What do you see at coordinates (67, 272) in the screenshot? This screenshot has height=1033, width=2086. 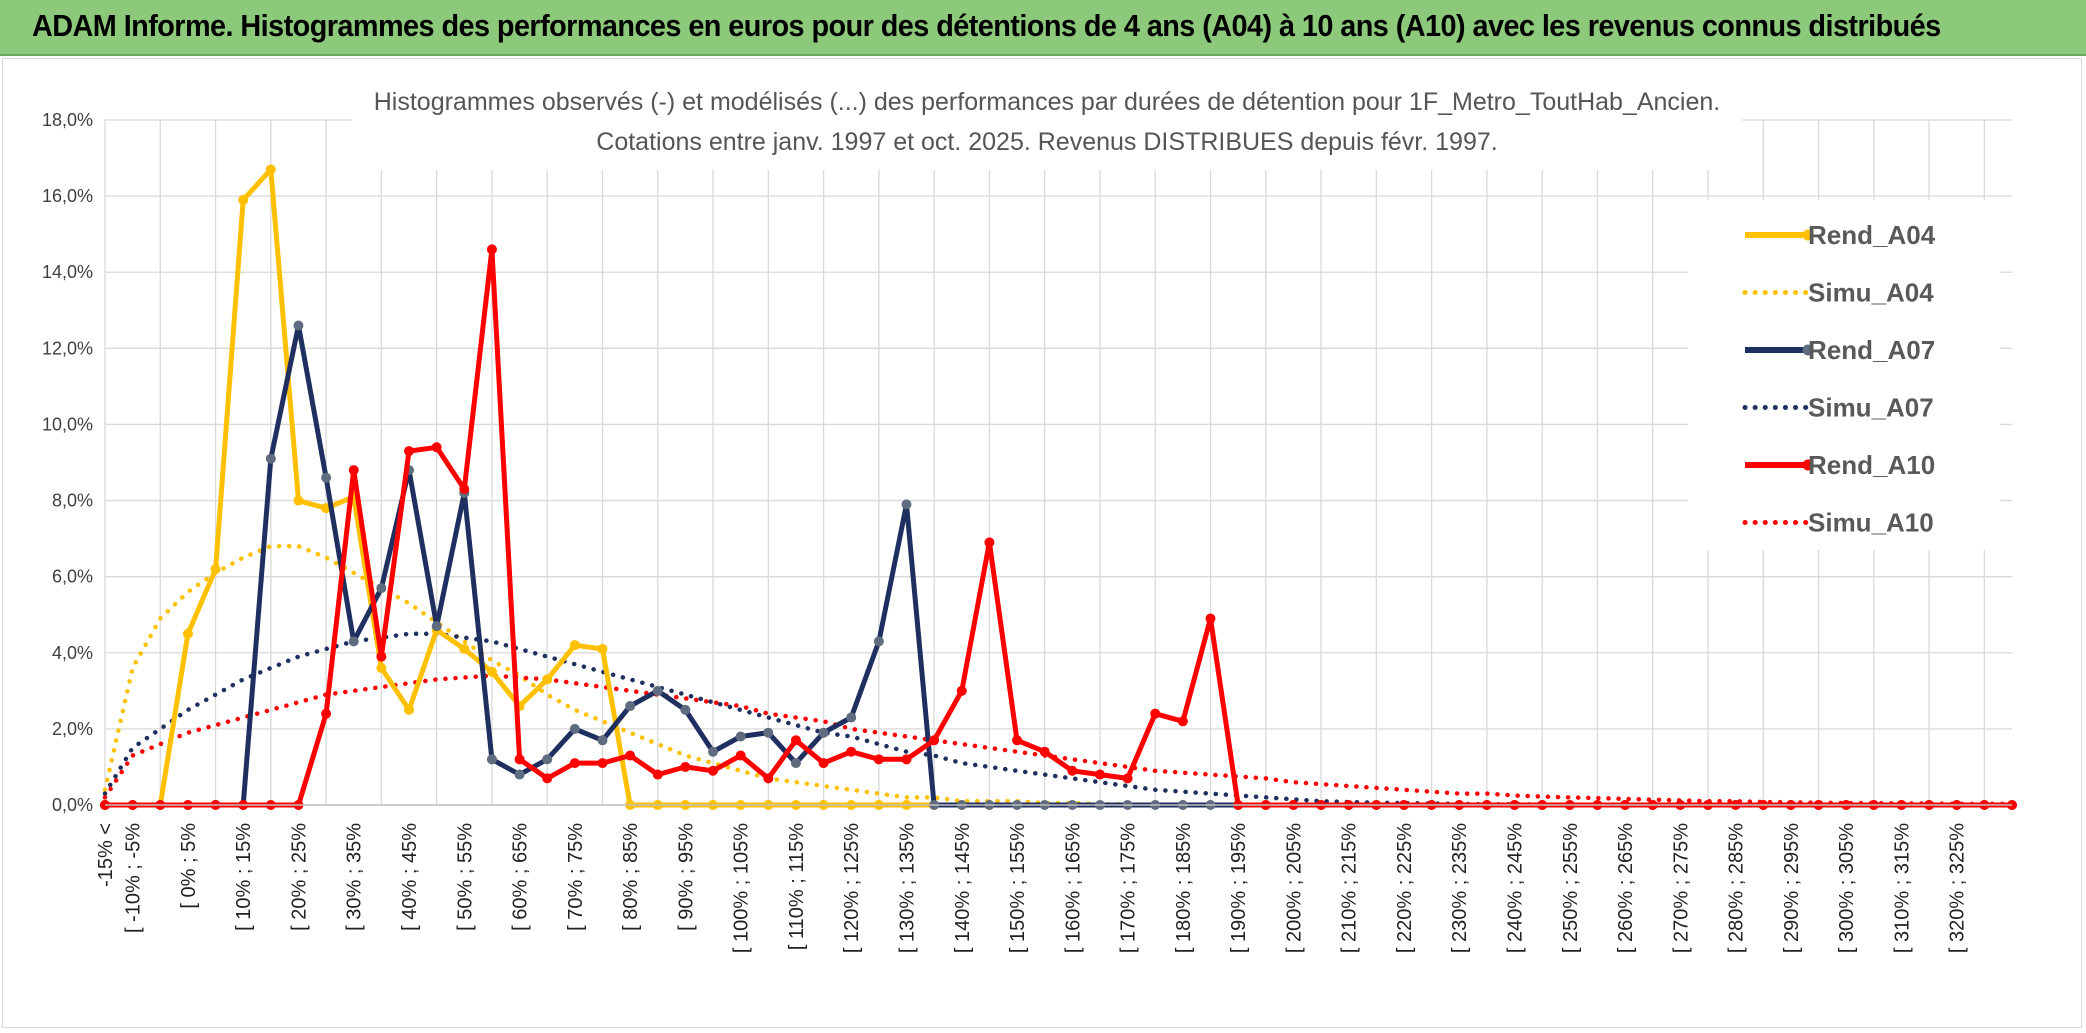 I see `y-tick-label: 14,0%` at bounding box center [67, 272].